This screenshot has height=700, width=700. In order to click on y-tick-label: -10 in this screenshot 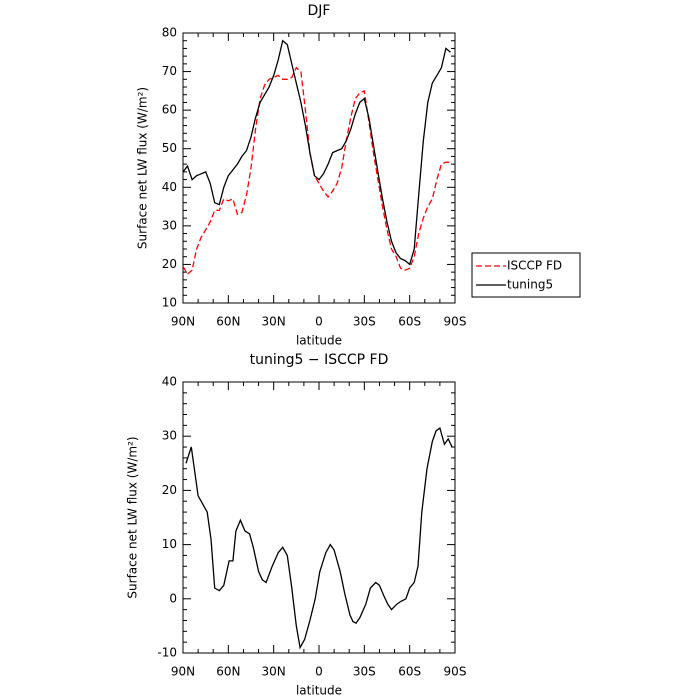, I will do `click(167, 653)`.